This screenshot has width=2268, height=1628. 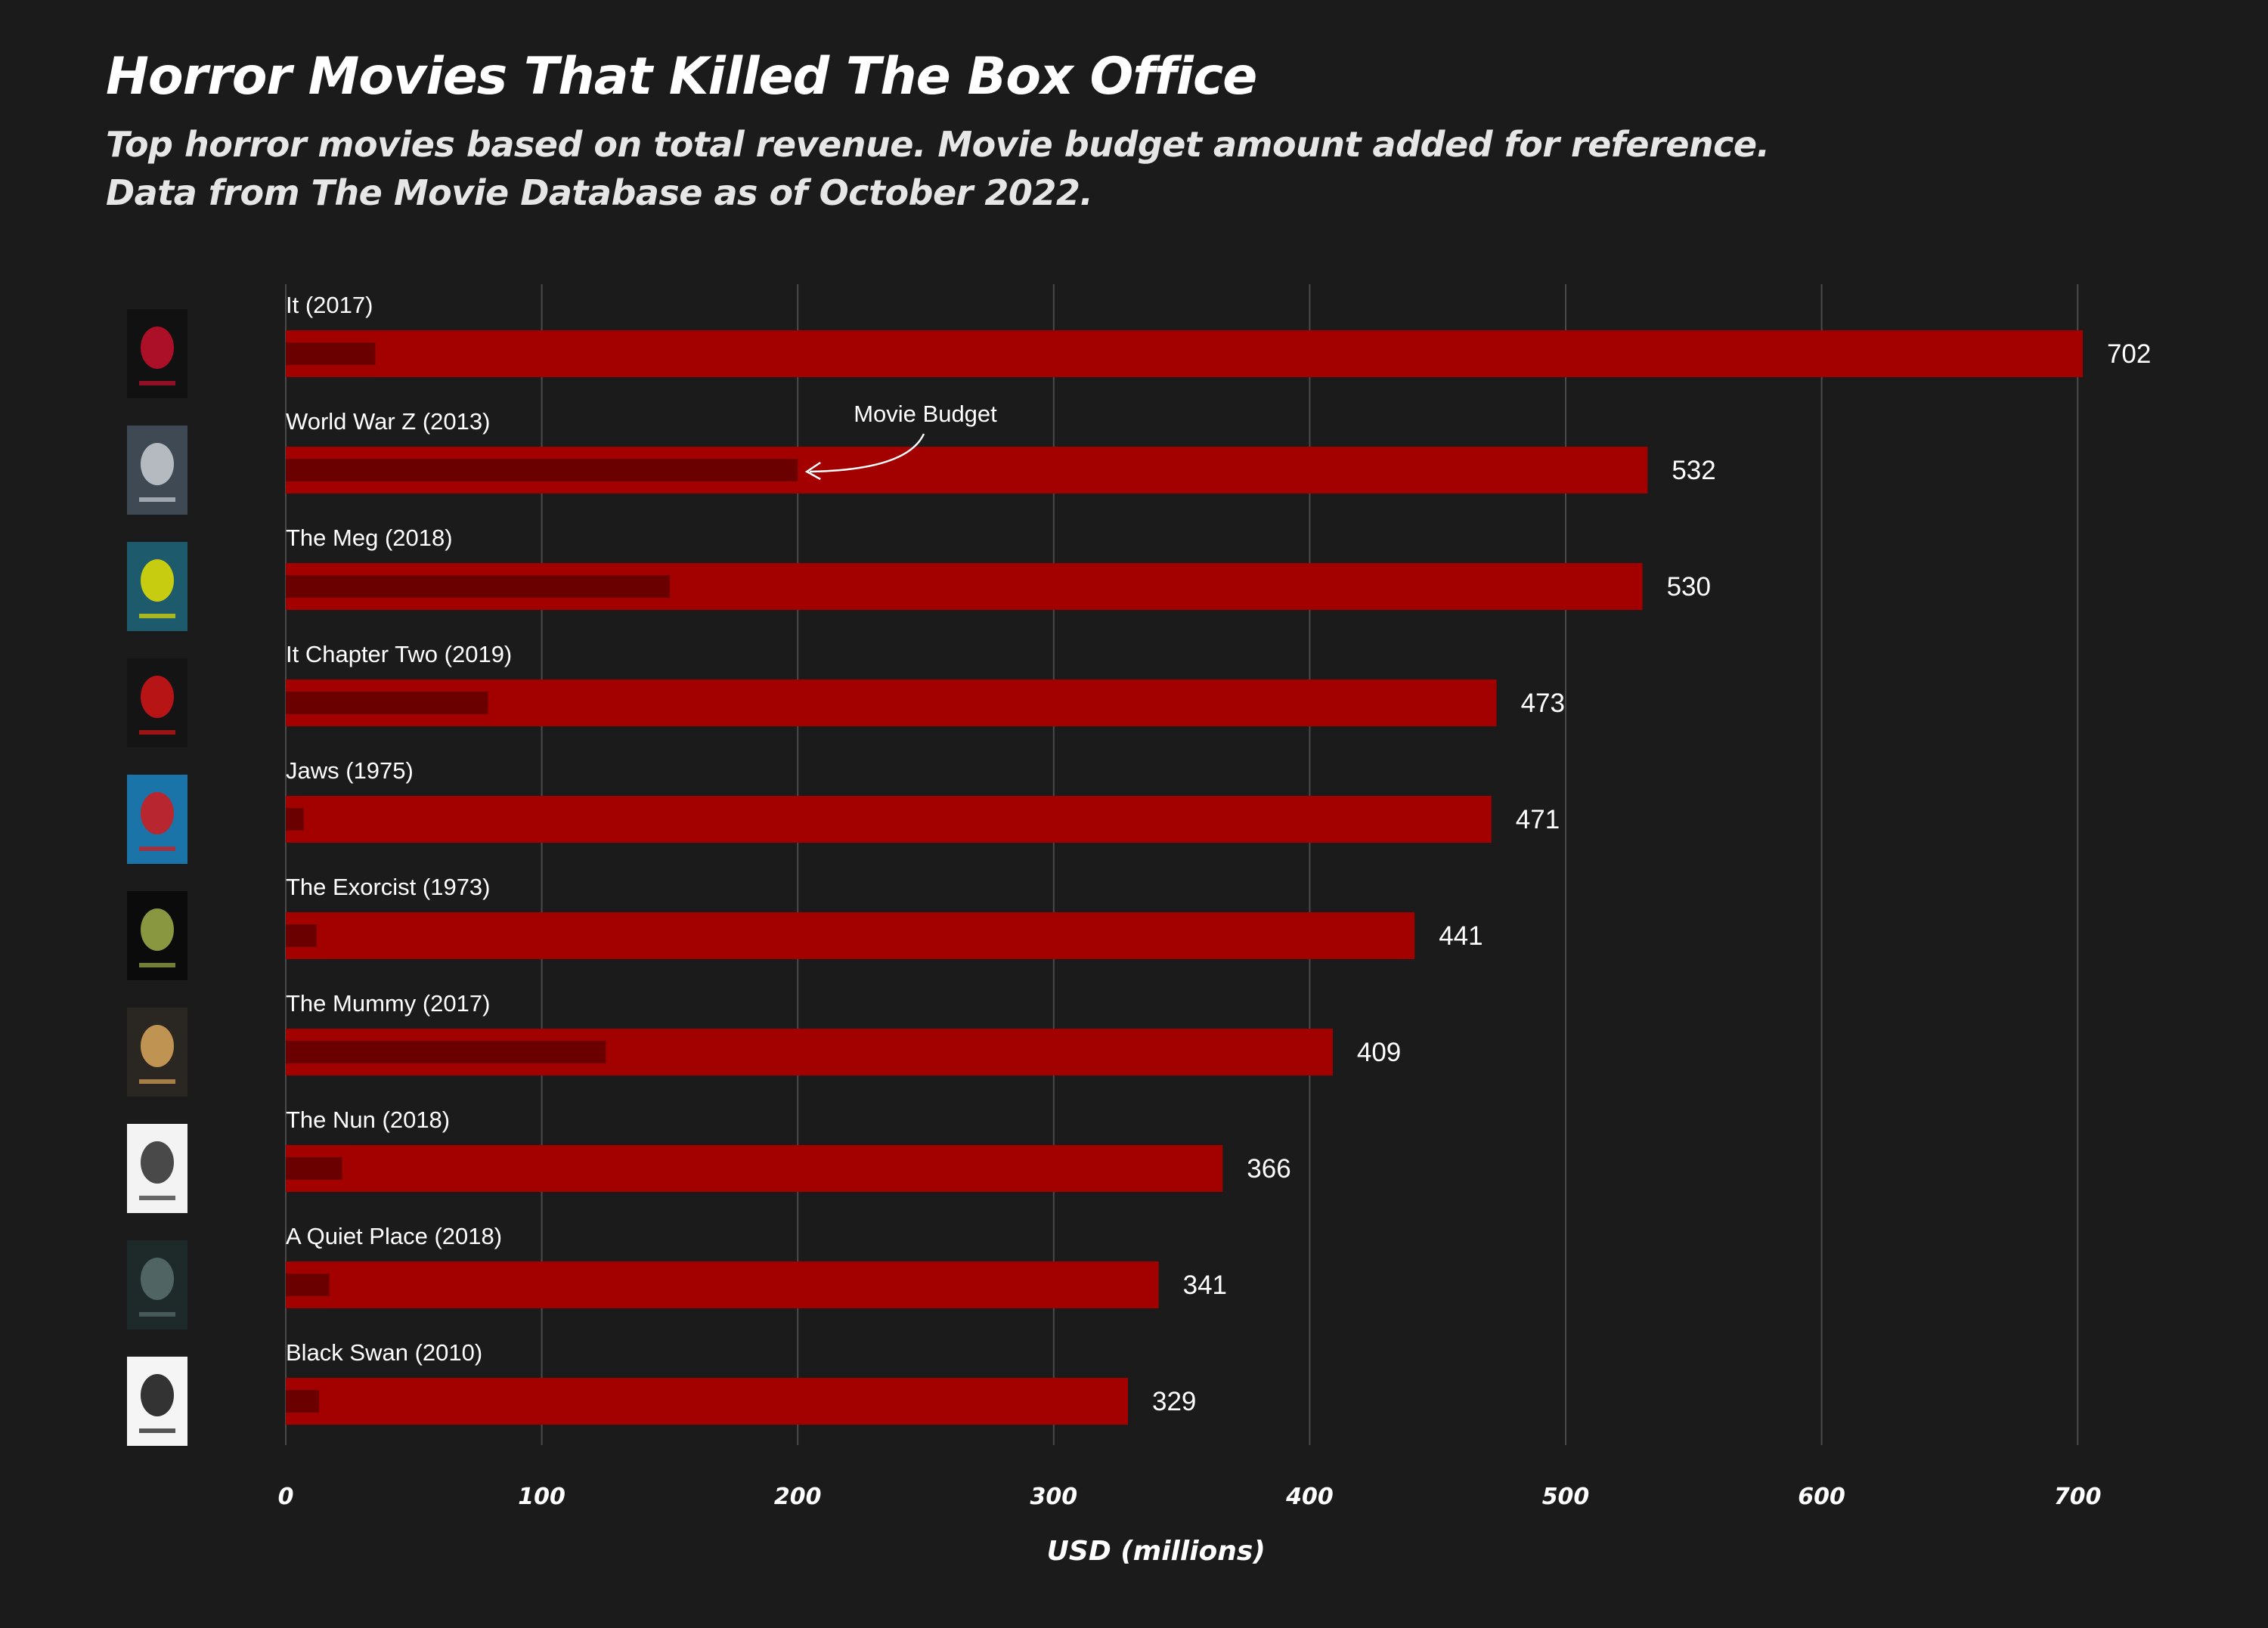 I want to click on x-tick-label: 700, so click(x=2078, y=1497).